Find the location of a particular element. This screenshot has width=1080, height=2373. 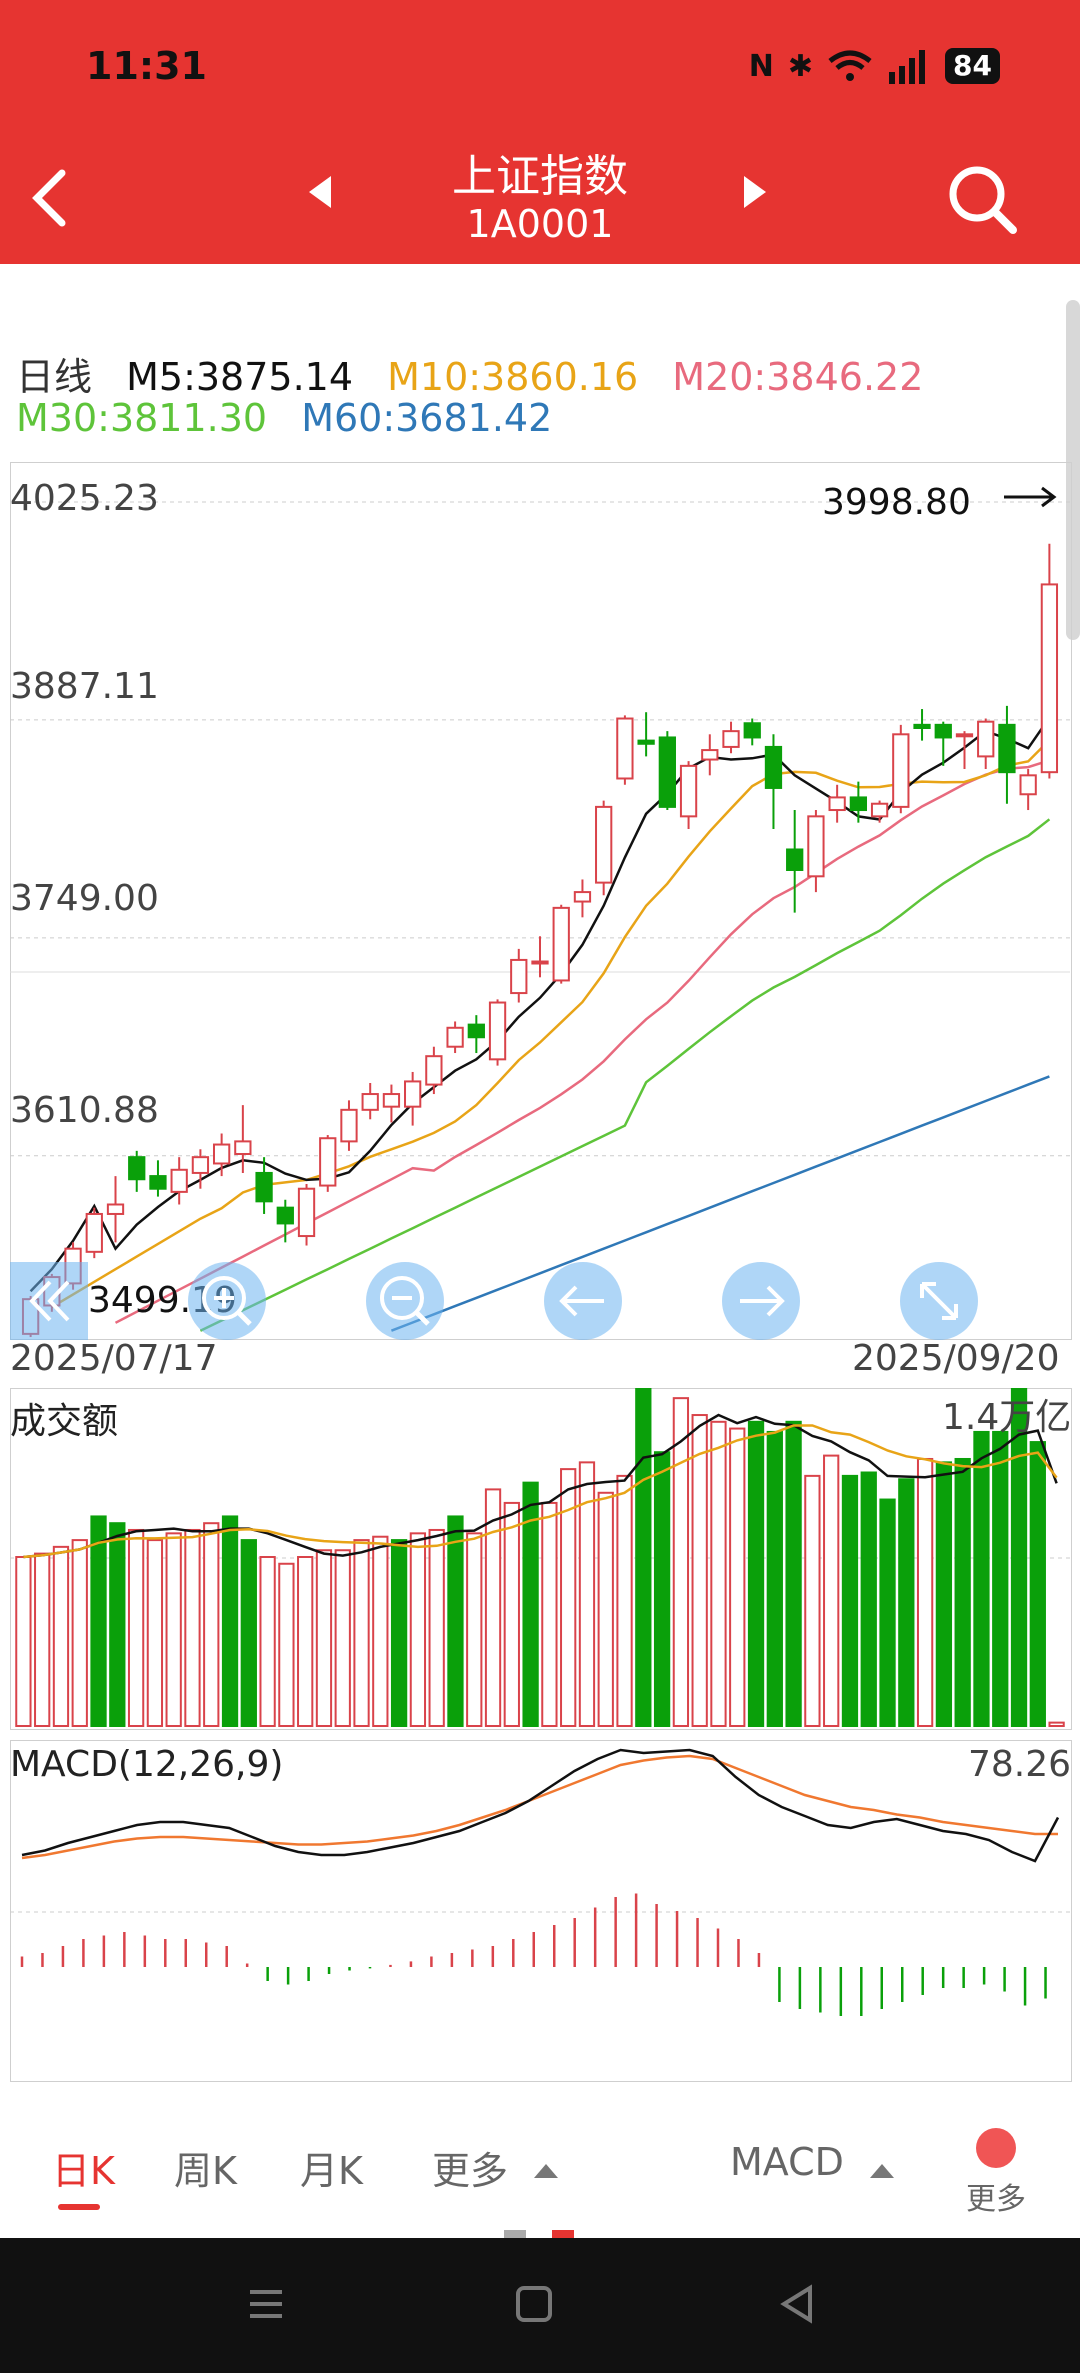

prev-stock-button is located at coordinates (320, 192).